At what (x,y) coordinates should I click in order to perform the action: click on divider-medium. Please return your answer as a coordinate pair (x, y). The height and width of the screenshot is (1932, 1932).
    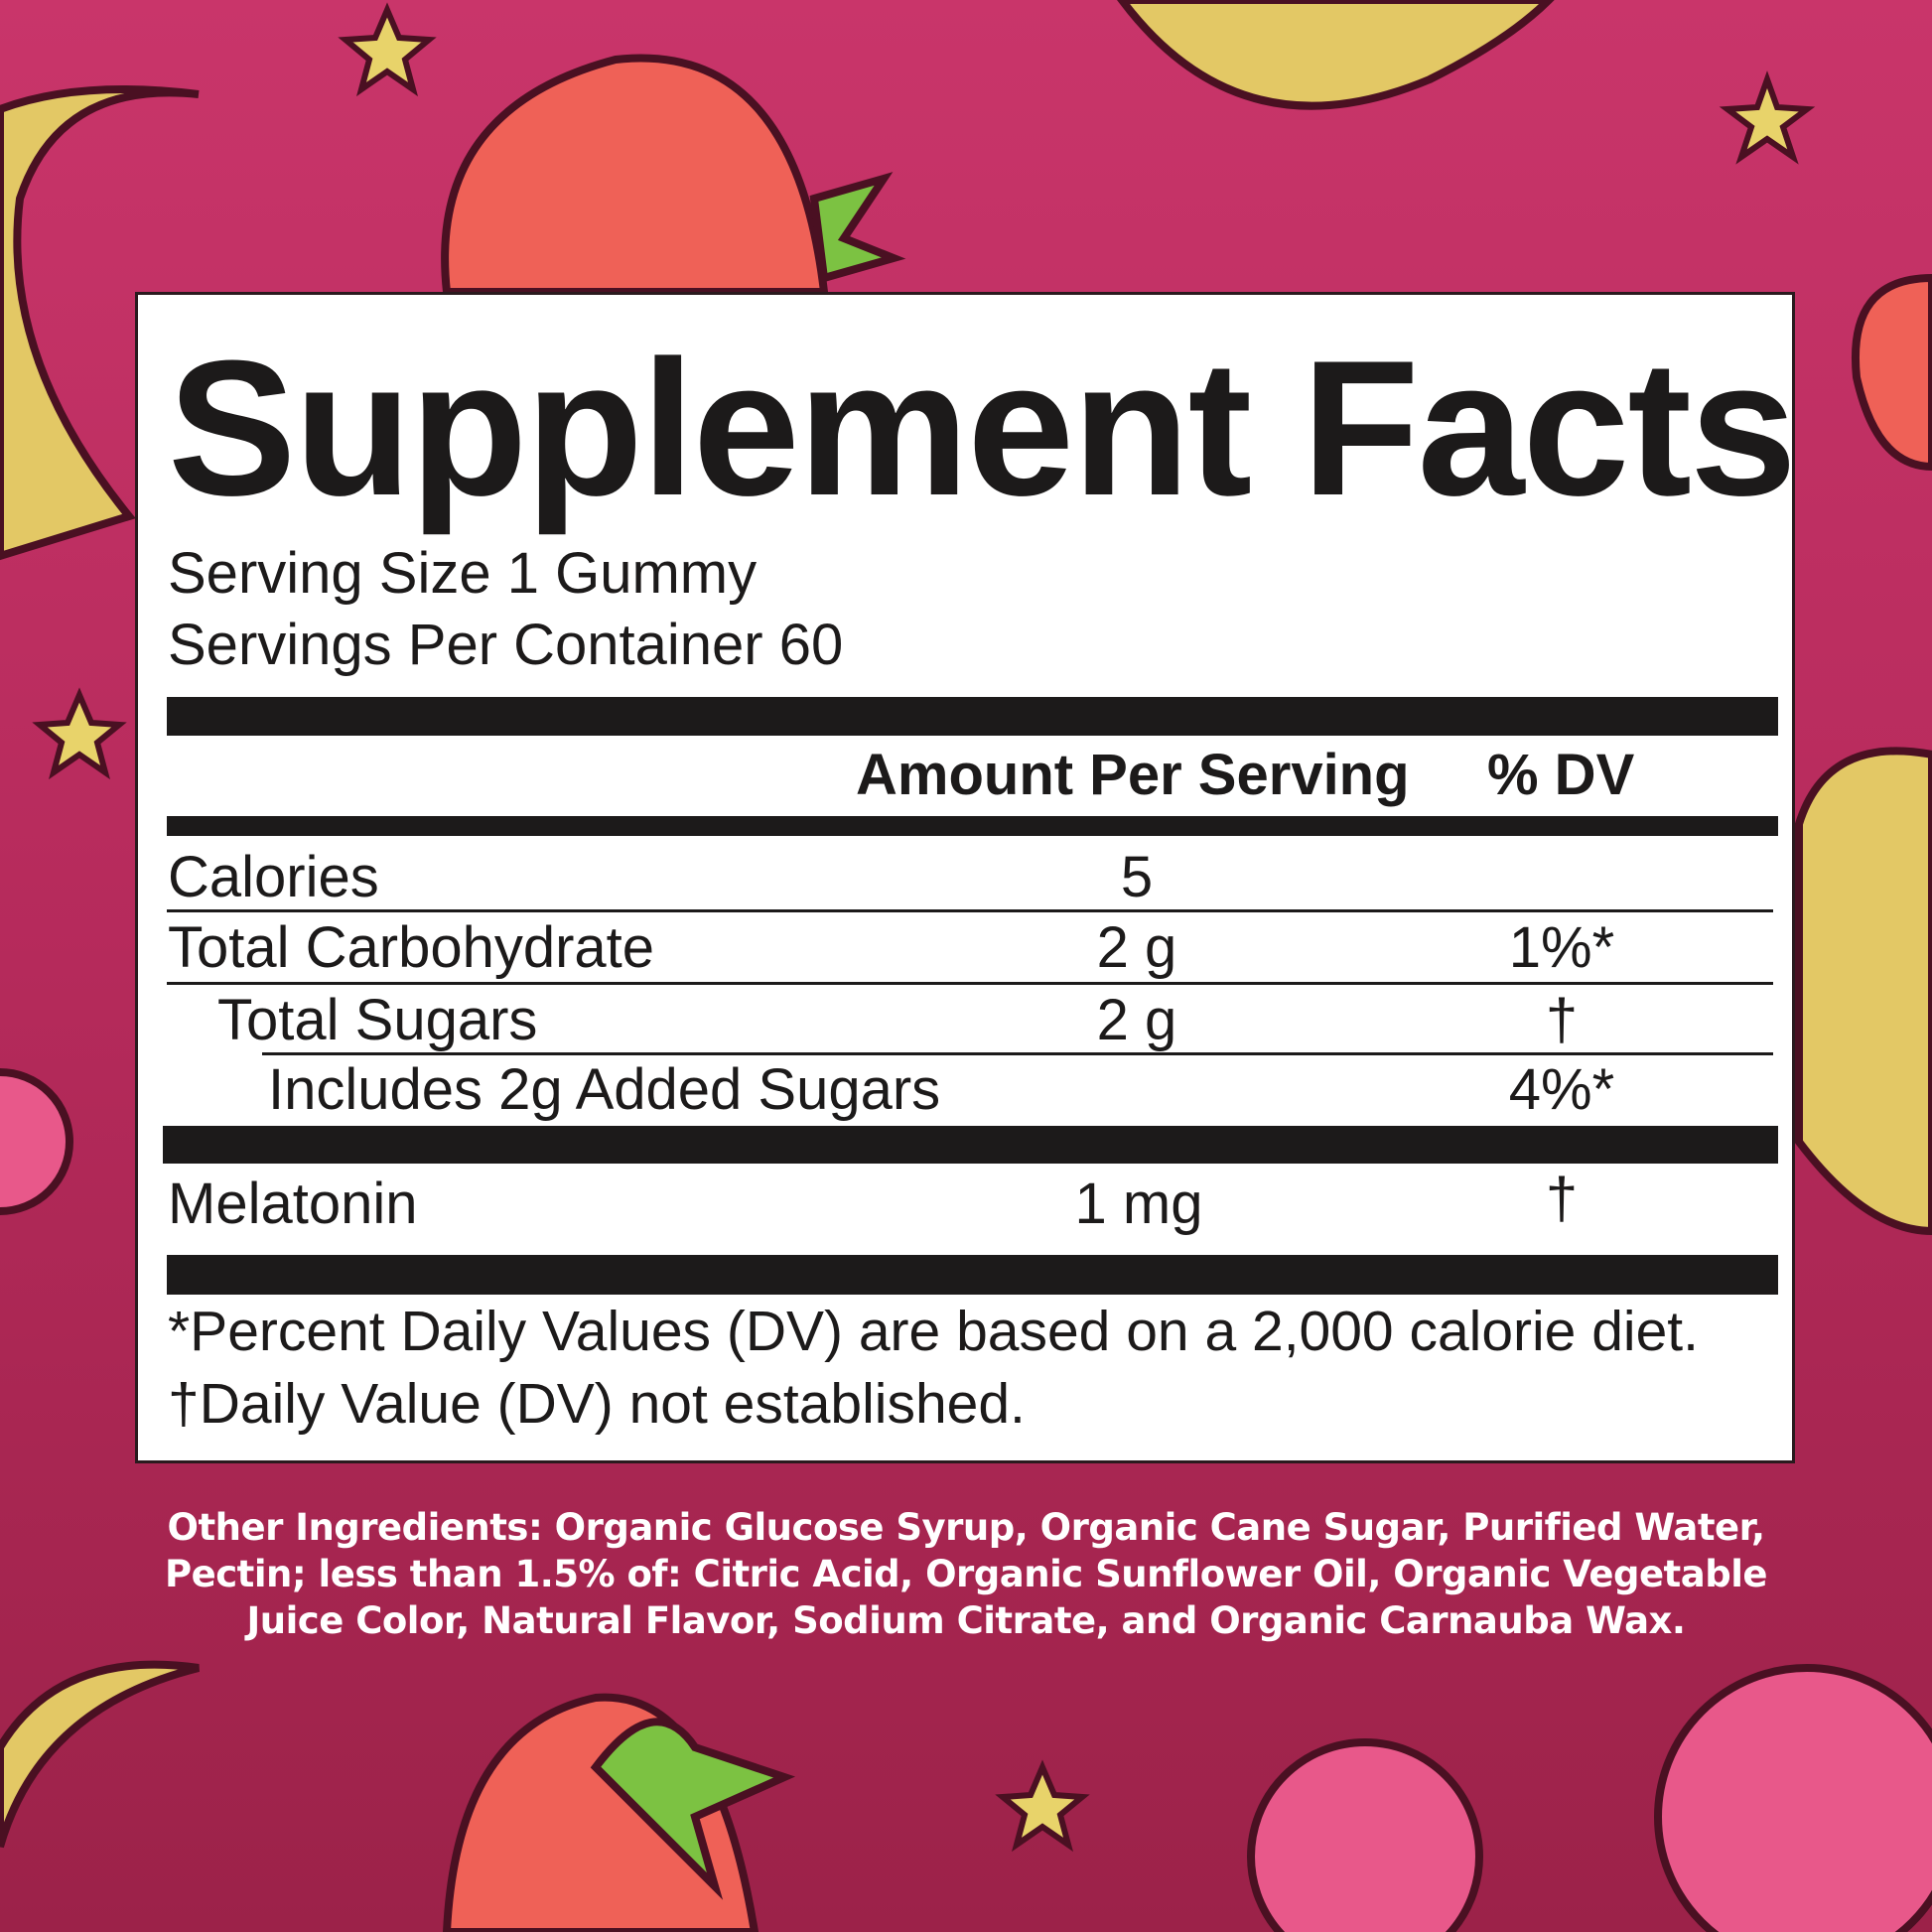
    Looking at the image, I should click on (972, 826).